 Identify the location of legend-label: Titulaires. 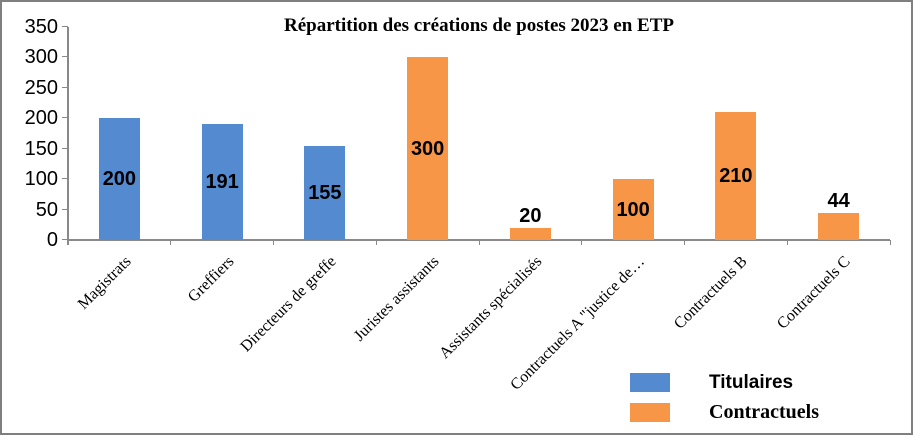
(751, 382).